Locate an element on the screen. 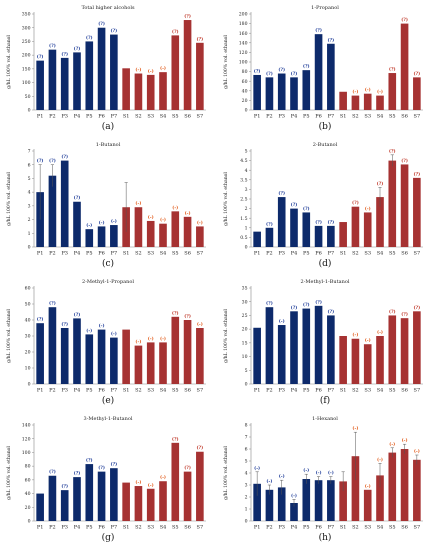  sig-marker-p2: (-) is located at coordinates (269, 482).